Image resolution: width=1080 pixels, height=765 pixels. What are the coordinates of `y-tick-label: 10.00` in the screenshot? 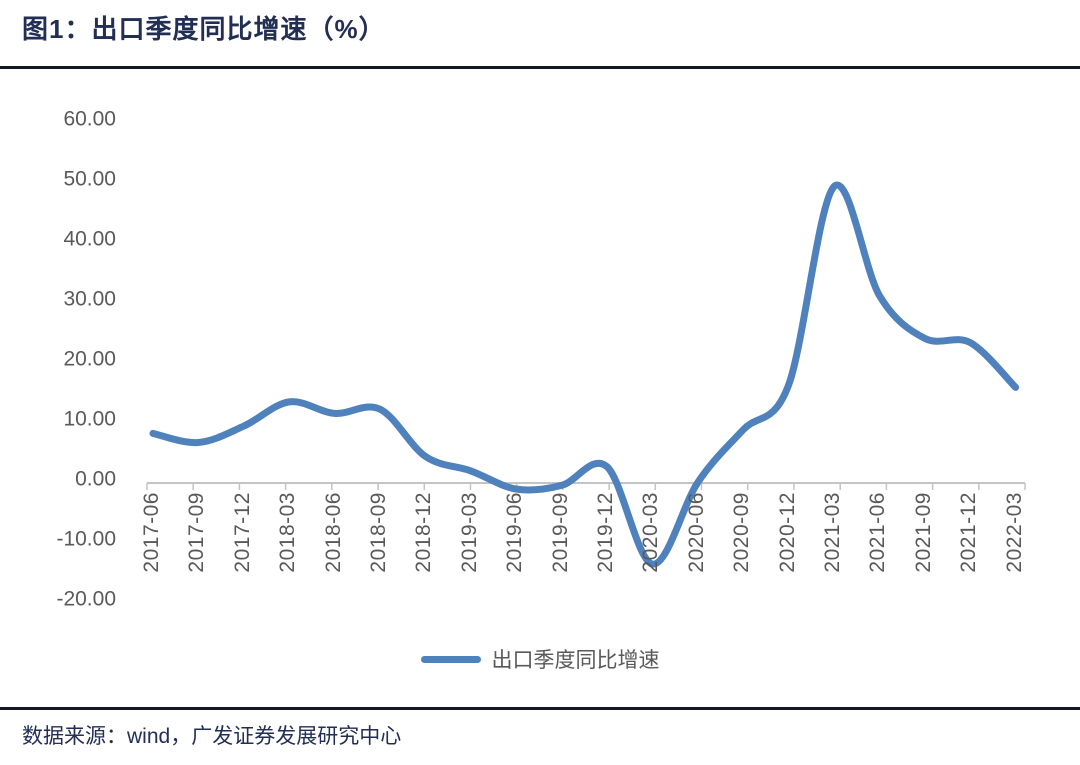 It's located at (89, 419).